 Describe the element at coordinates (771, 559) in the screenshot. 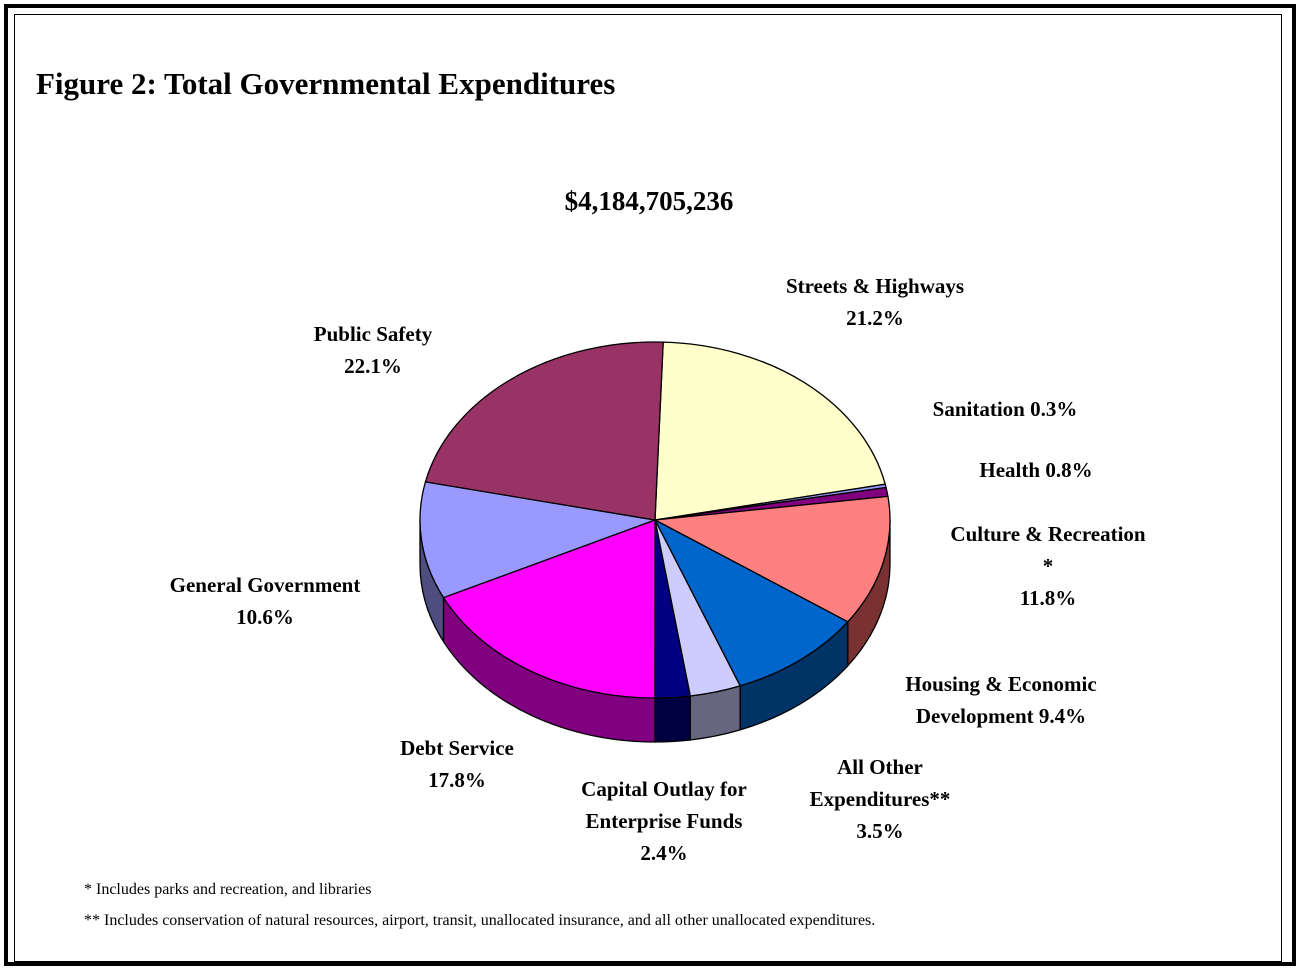

I see `pie-slice-culture-recreation` at that location.